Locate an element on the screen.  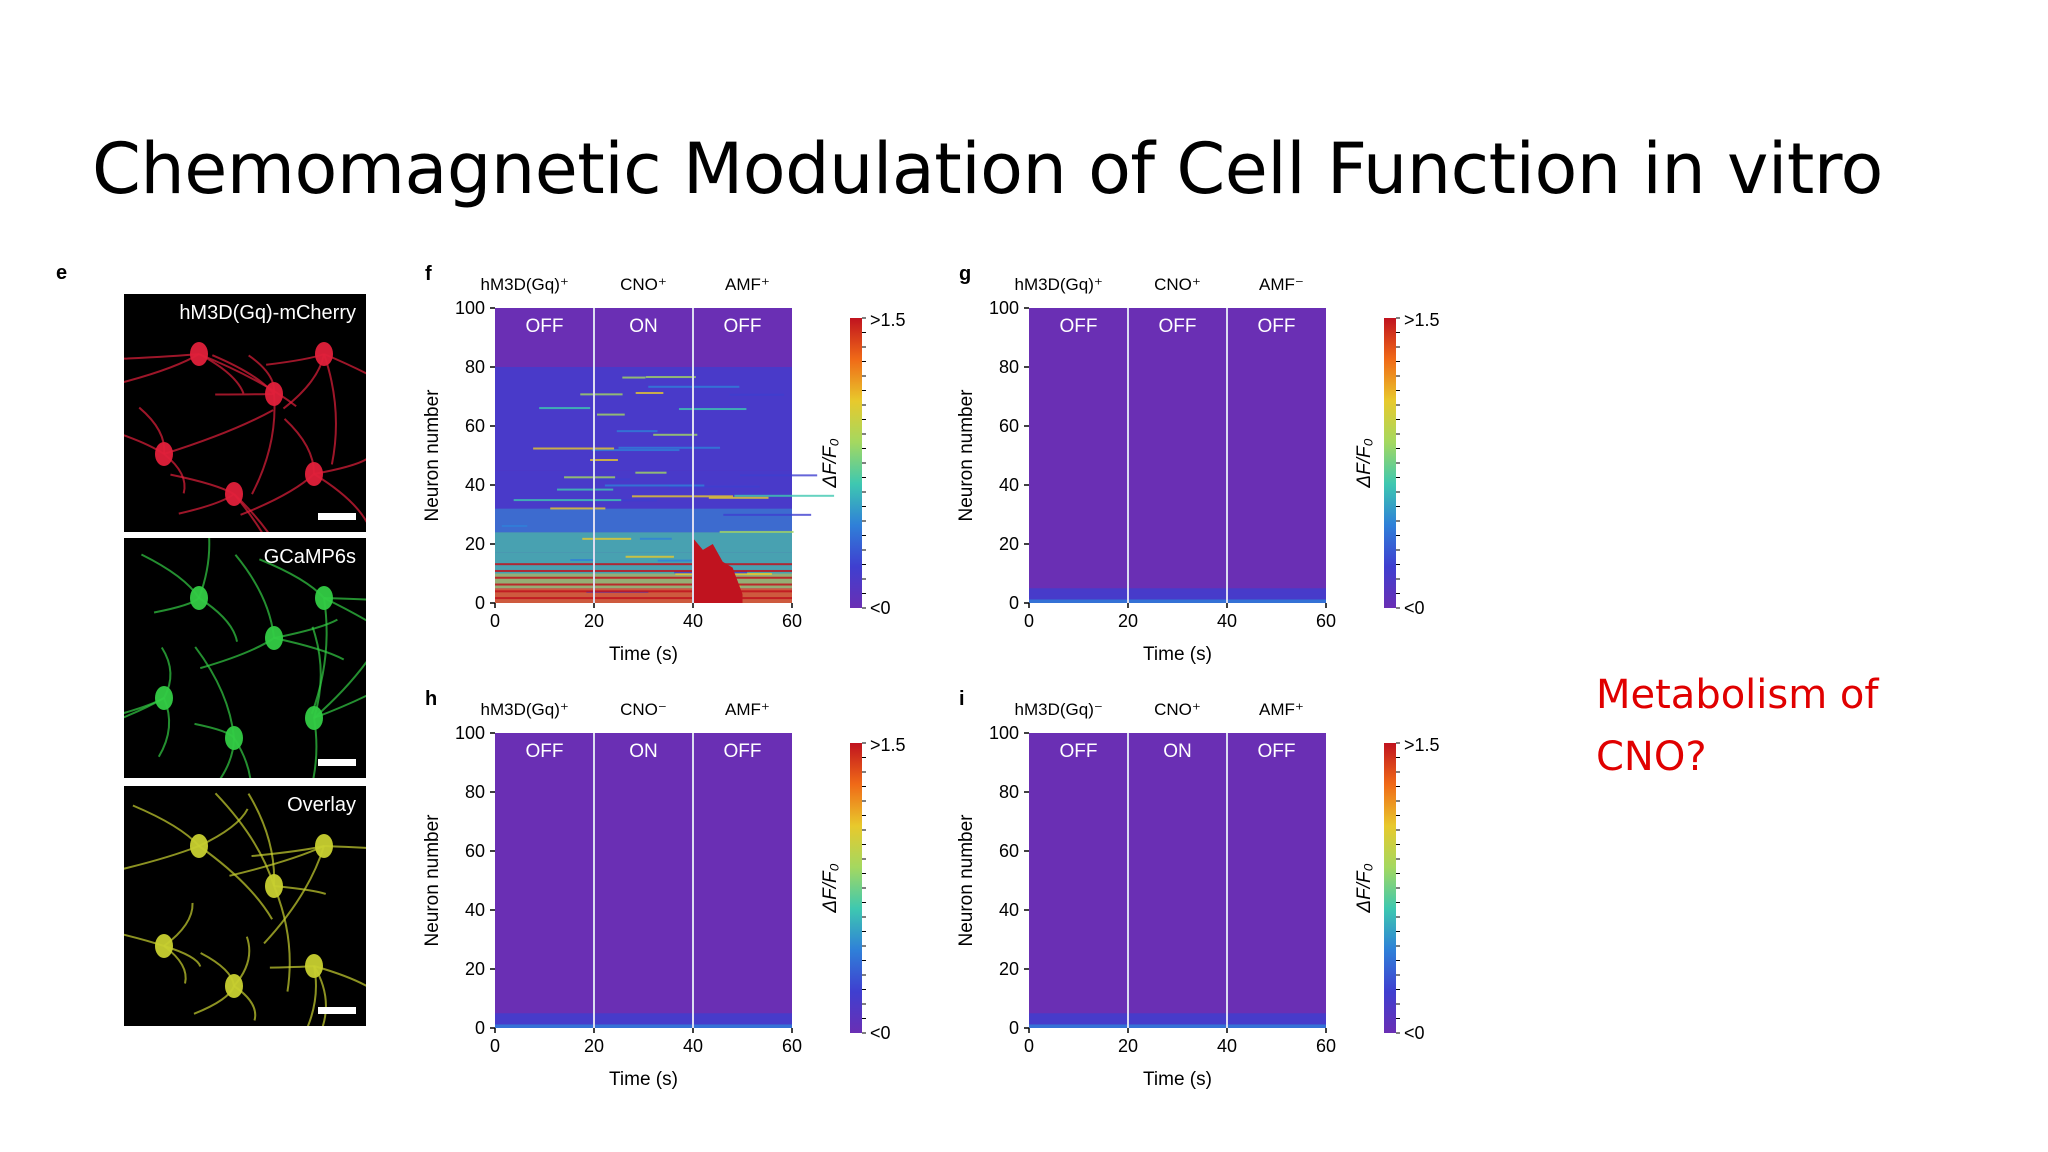
condition-label: CNO⁻ is located at coordinates (643, 709).